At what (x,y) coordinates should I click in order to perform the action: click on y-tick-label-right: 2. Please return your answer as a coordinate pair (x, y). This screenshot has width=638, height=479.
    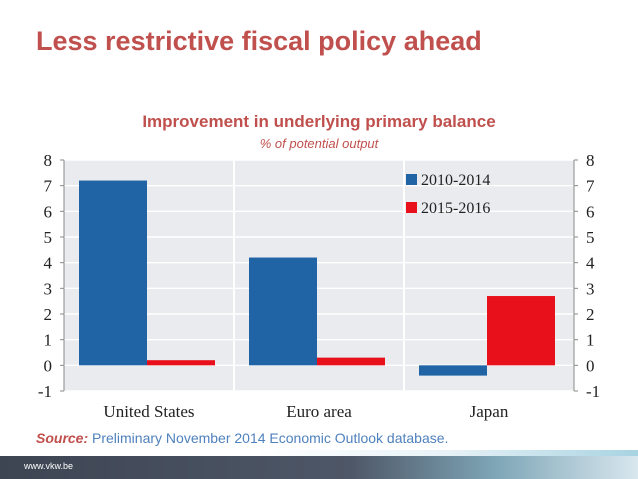
    Looking at the image, I should click on (590, 314).